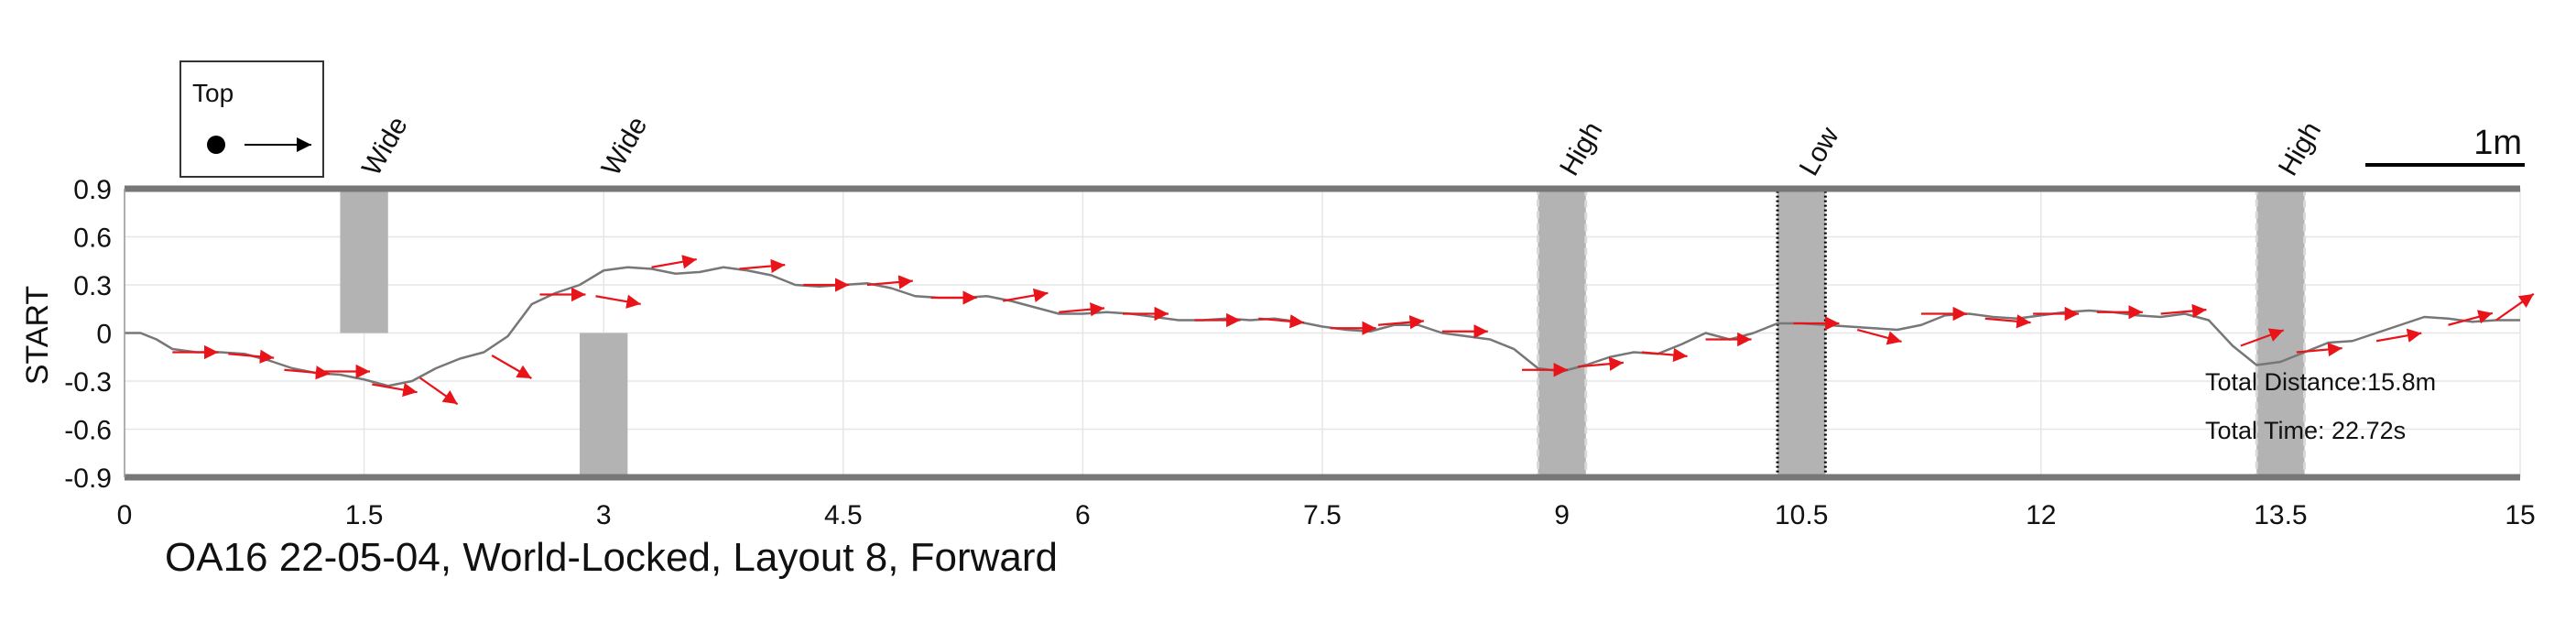  What do you see at coordinates (1322, 515) in the screenshot?
I see `x-tick-label: 7.5` at bounding box center [1322, 515].